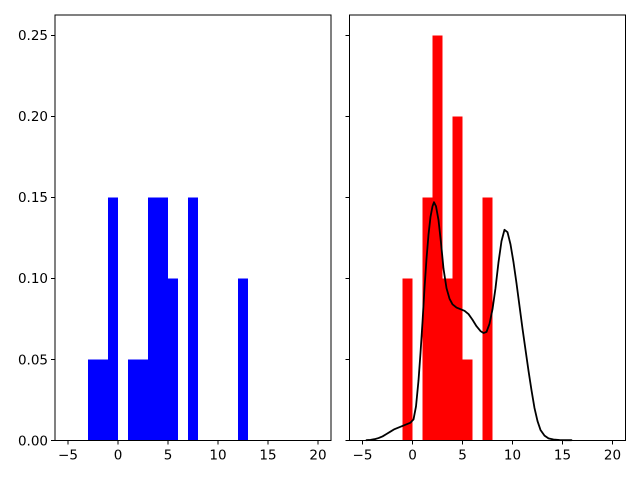  What do you see at coordinates (33, 441) in the screenshot?
I see `y-tick-label: 0.00` at bounding box center [33, 441].